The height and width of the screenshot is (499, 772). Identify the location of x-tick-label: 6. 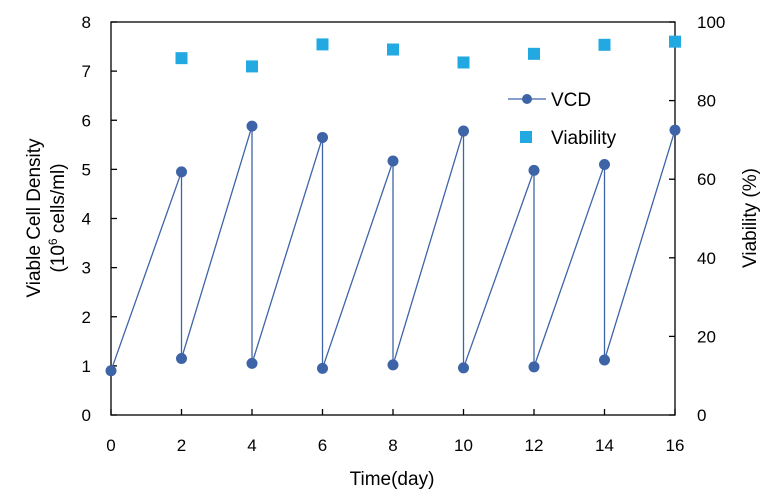
(322, 445).